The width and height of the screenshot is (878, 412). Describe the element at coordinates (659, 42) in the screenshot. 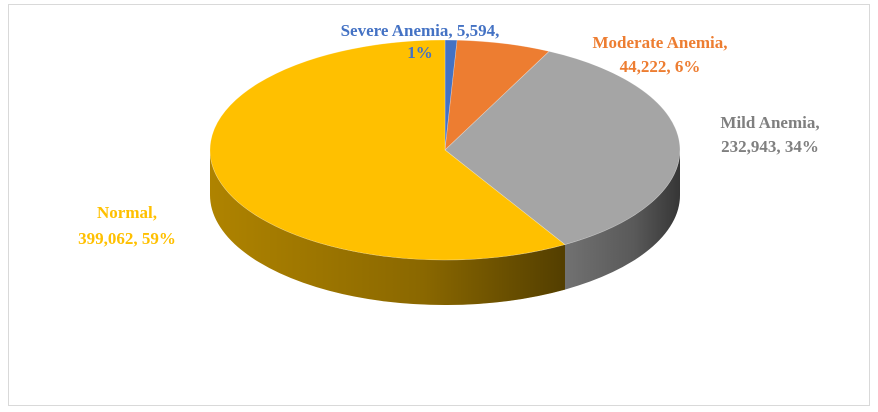

I see `data-label-line: Moderate Anemia,` at that location.